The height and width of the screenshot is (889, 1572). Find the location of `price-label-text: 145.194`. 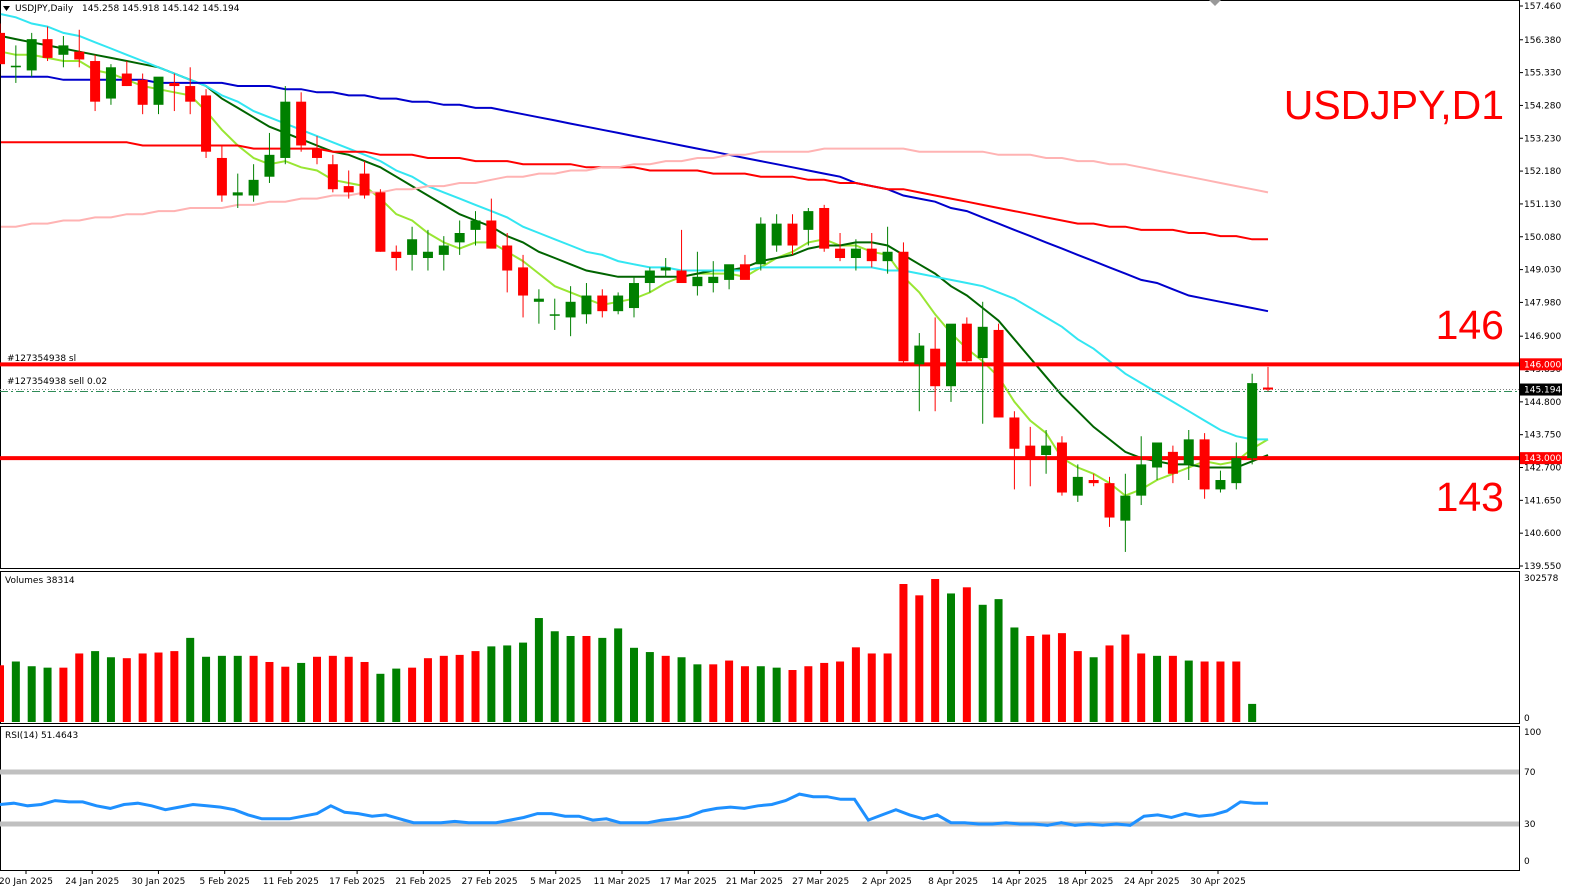

price-label-text: 145.194 is located at coordinates (1542, 391).